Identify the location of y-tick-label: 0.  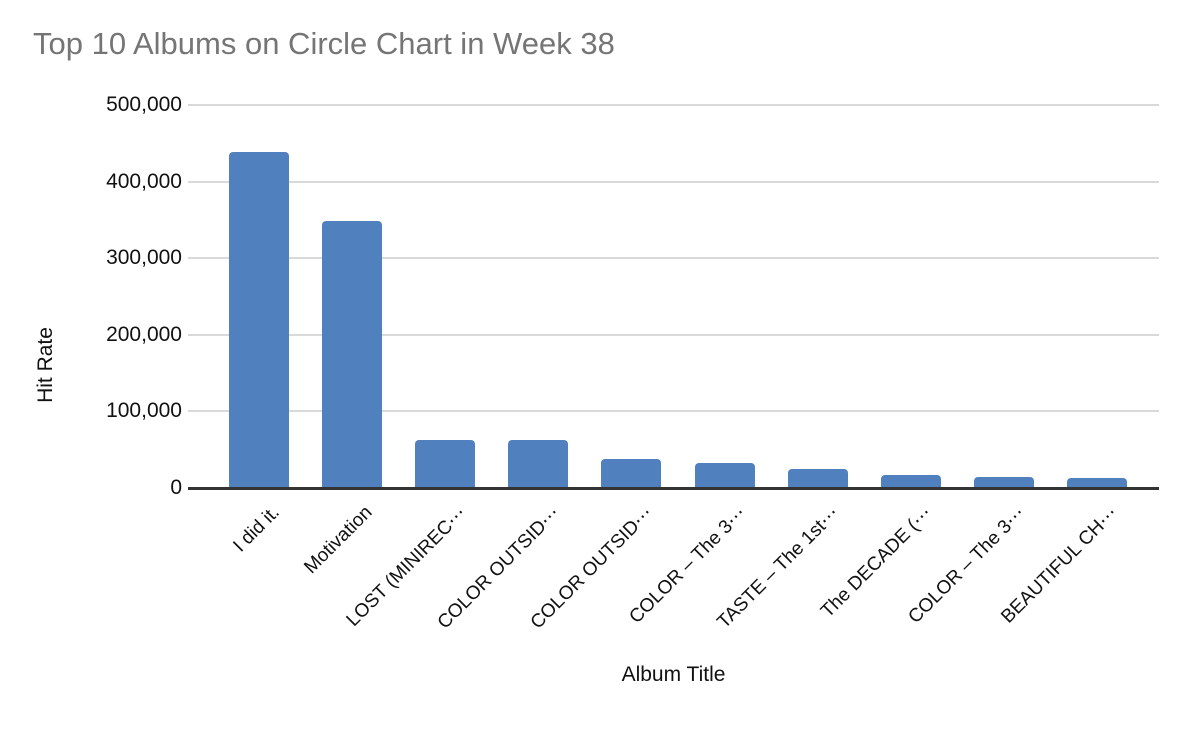
(176, 487).